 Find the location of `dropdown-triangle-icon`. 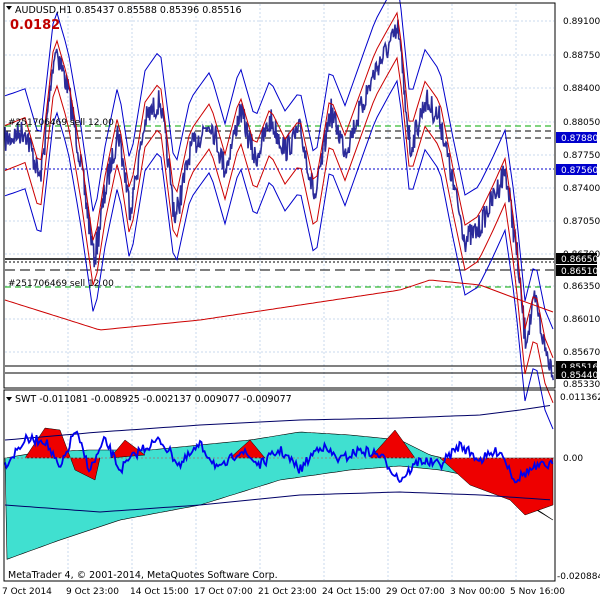

dropdown-triangle-icon is located at coordinates (9, 8).